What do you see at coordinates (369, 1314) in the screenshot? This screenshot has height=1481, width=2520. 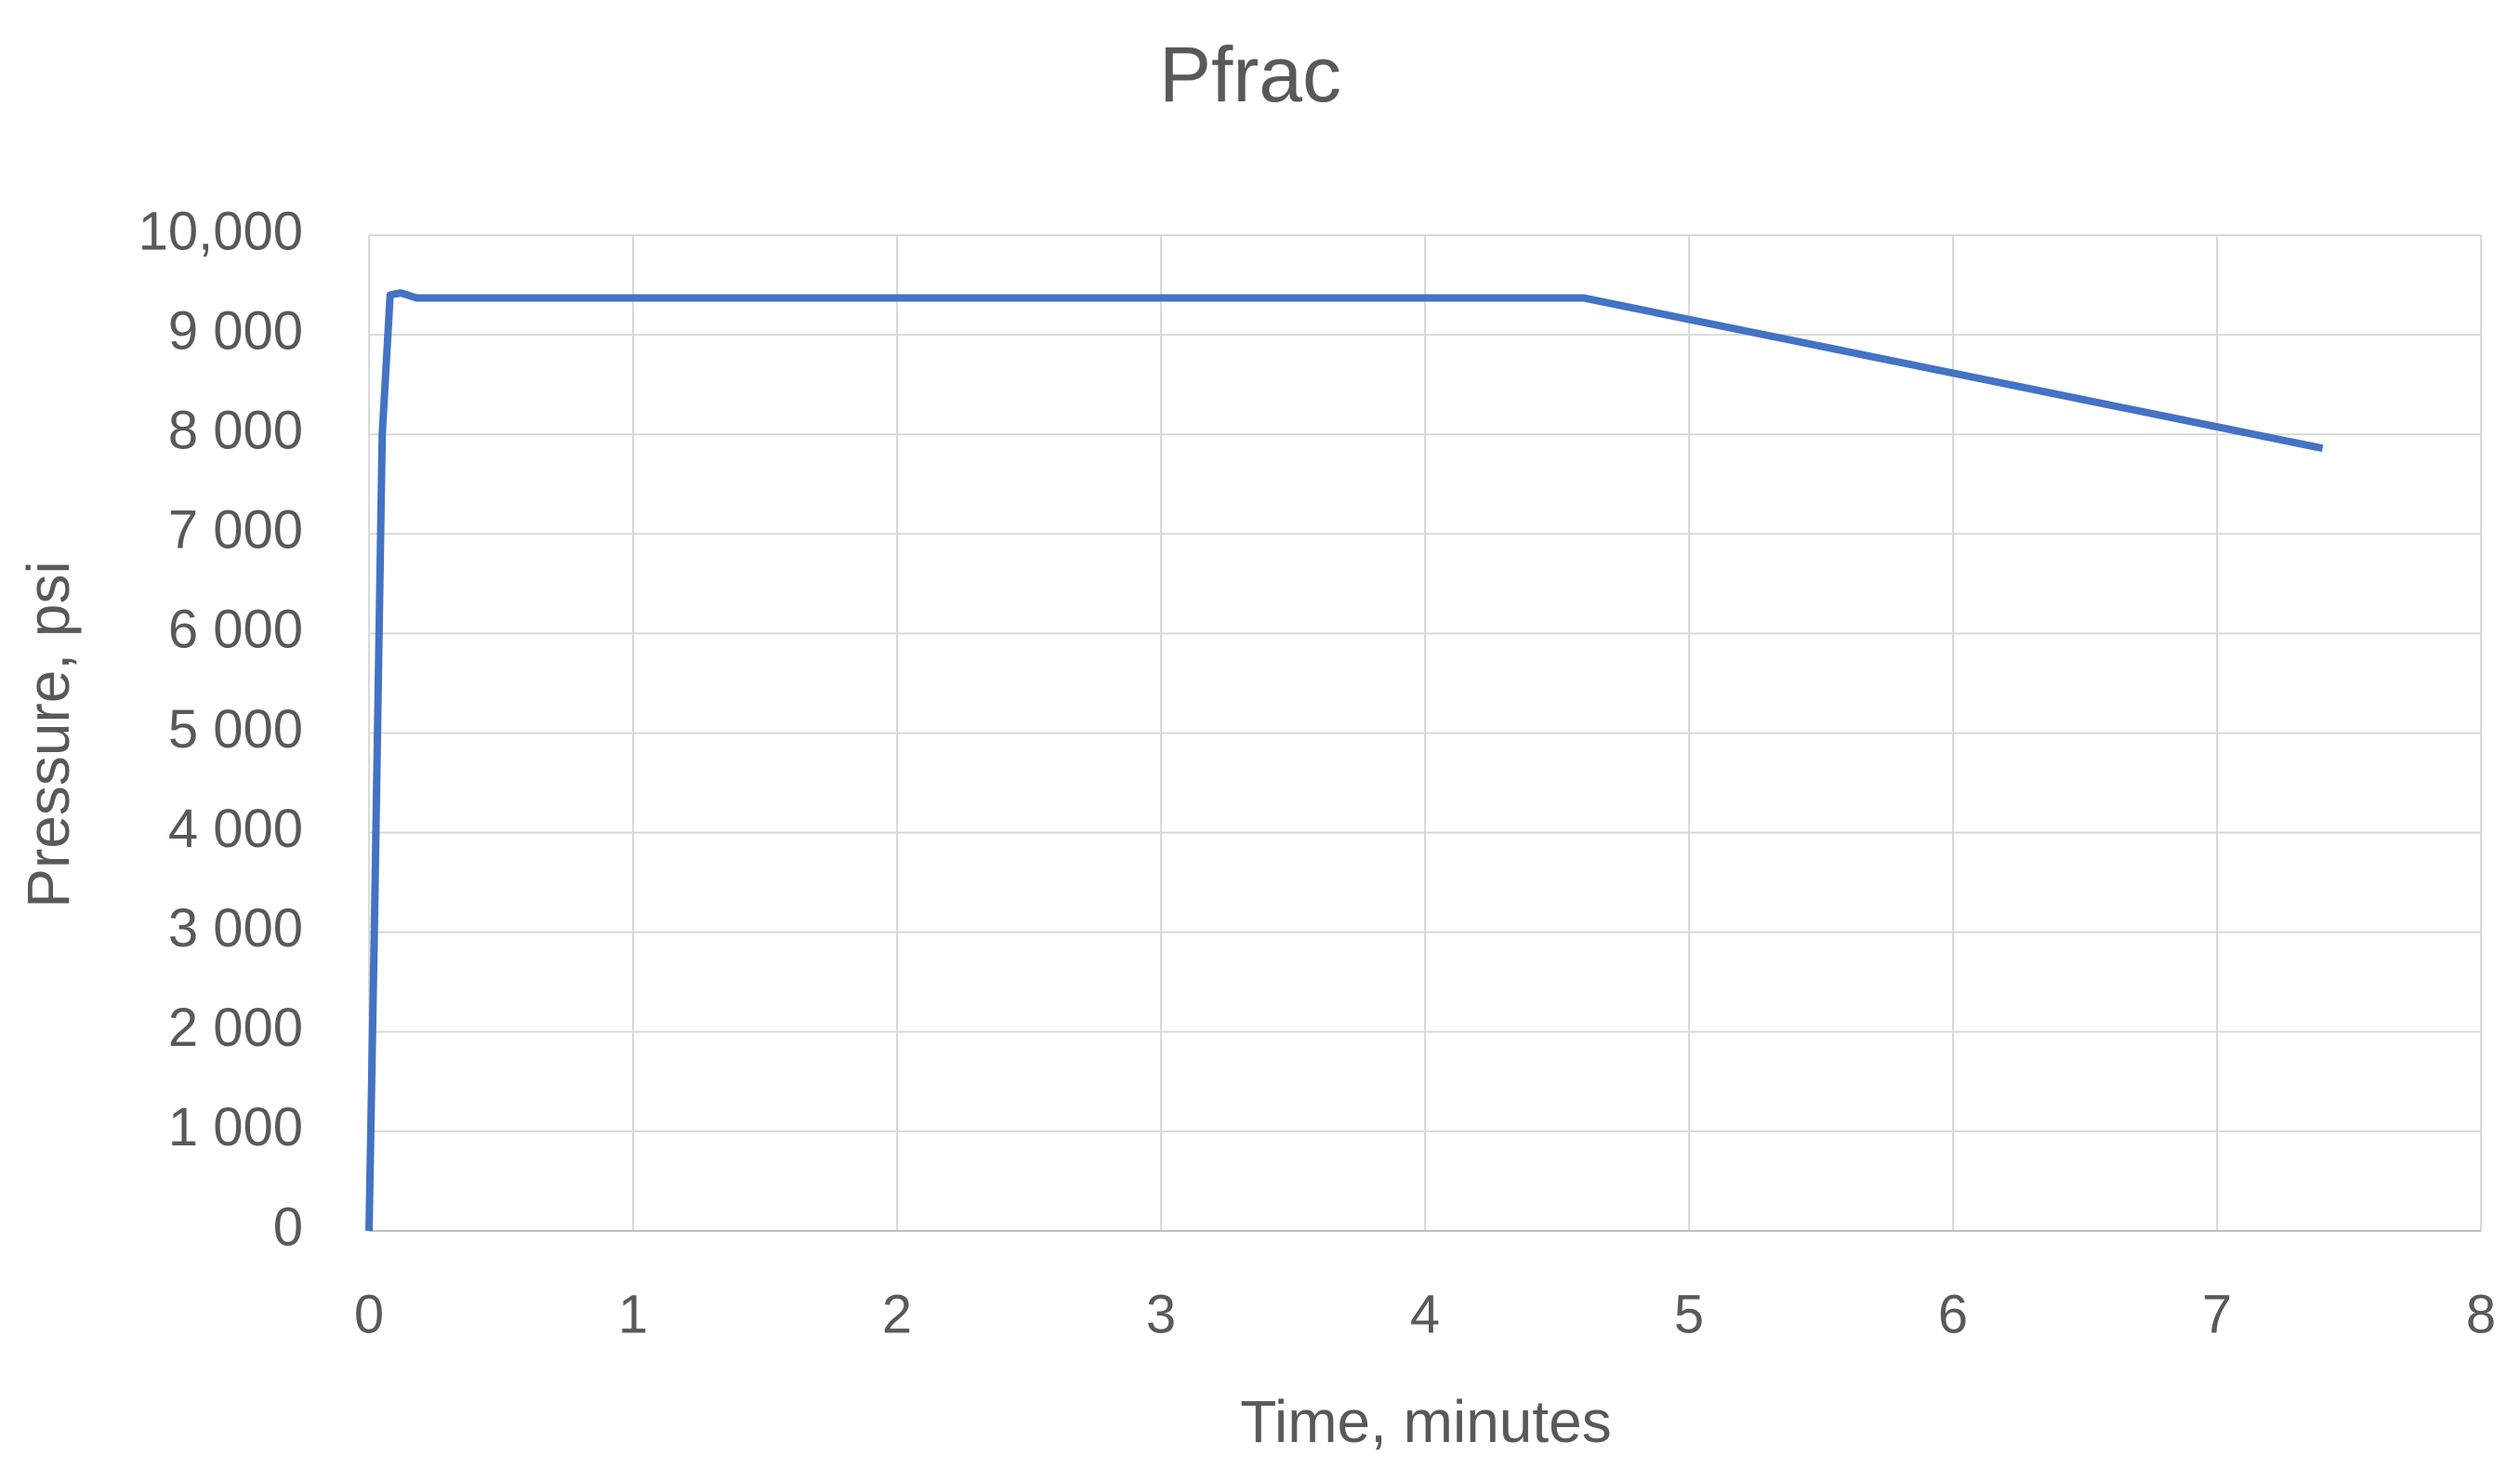 I see `x-tick-label: 0` at bounding box center [369, 1314].